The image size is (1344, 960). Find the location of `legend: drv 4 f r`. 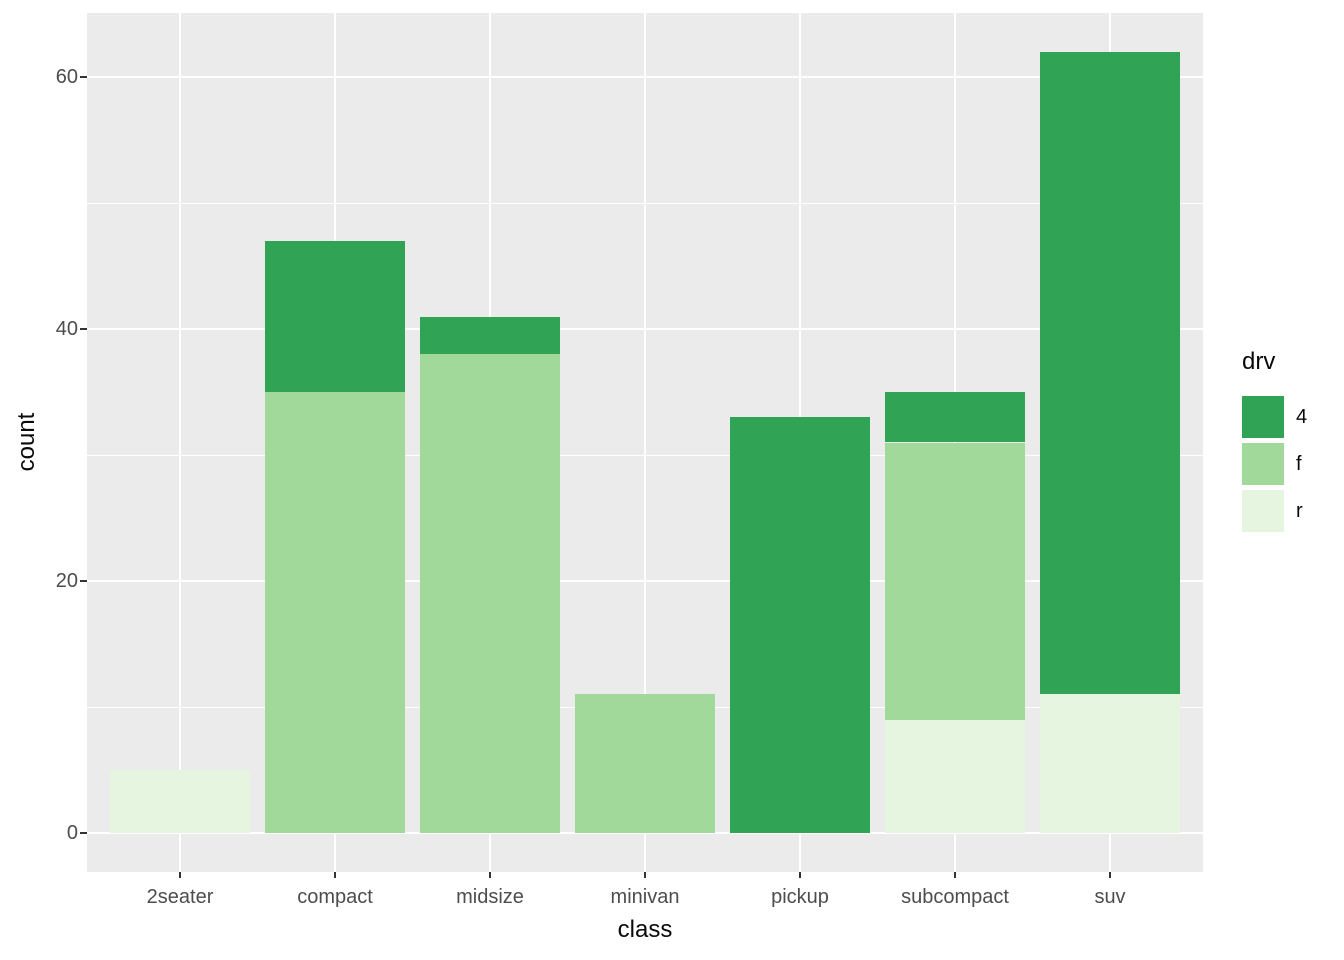

legend: drv 4 f r is located at coordinates (1274, 442).